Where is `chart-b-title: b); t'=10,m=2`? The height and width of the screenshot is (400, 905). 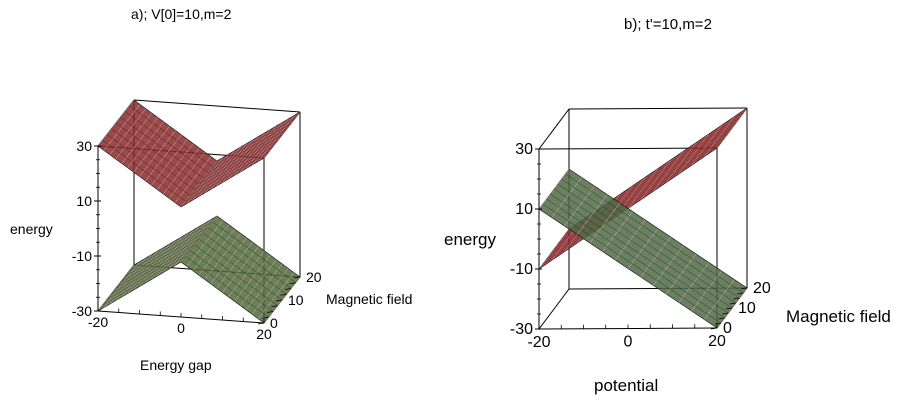 chart-b-title: b); t'=10,m=2 is located at coordinates (668, 24).